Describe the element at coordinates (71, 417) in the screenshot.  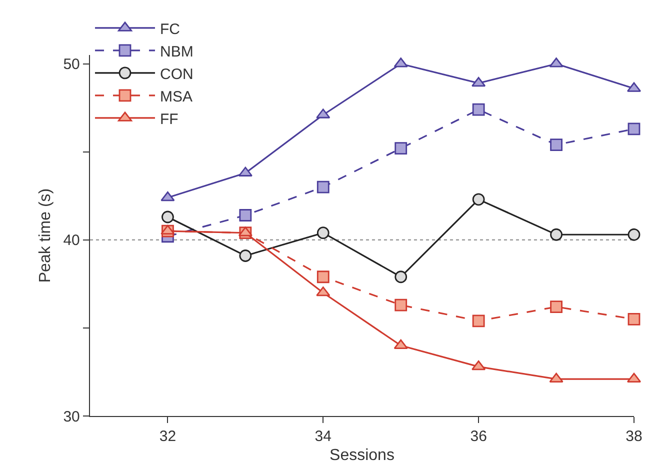
I see `y-tick-label: 30` at that location.